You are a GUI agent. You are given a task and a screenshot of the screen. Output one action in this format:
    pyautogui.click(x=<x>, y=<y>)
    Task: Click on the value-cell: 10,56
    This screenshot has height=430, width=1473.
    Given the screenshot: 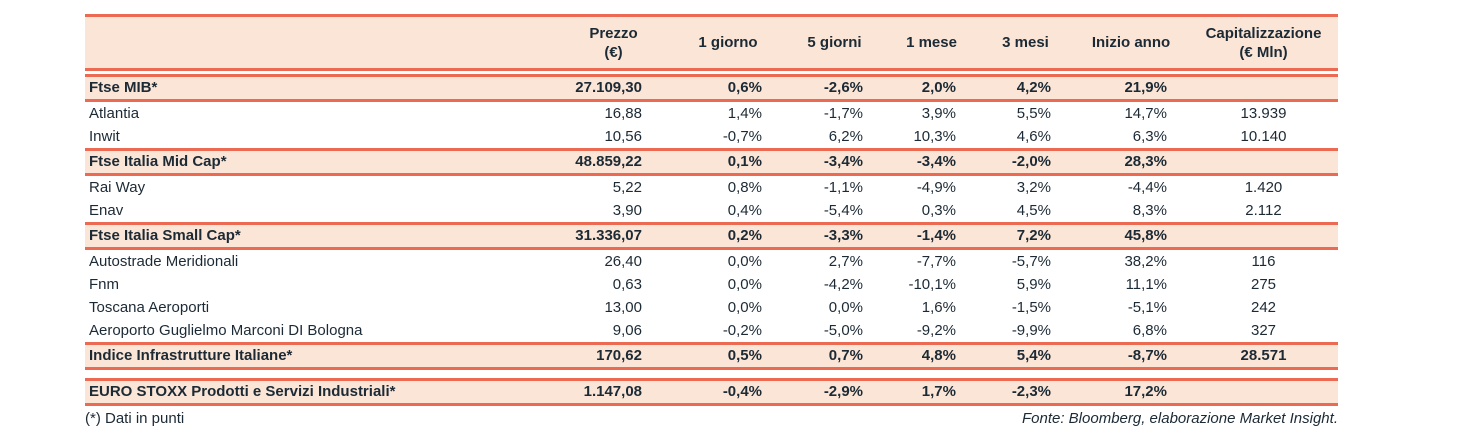 What is the action you would take?
    pyautogui.click(x=623, y=136)
    